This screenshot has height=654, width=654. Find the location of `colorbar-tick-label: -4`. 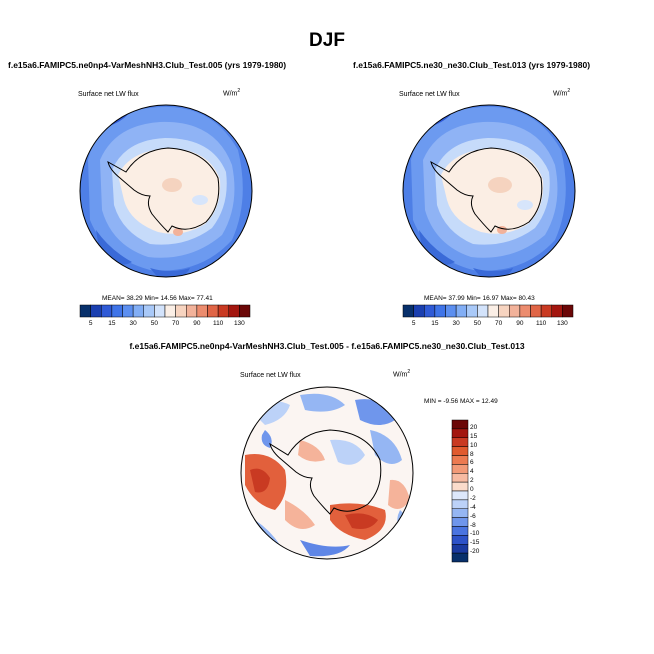

colorbar-tick-label: -4 is located at coordinates (473, 507).